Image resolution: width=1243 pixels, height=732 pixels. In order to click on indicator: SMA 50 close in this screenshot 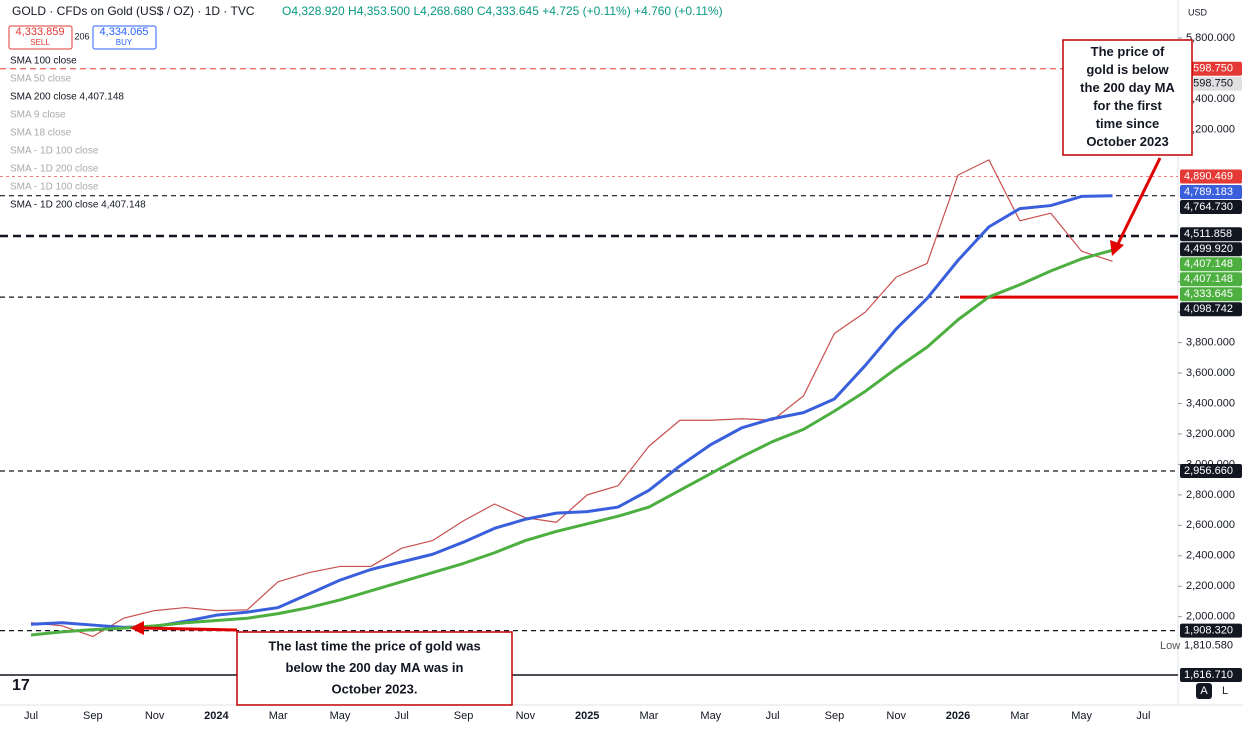, I will do `click(41, 79)`.